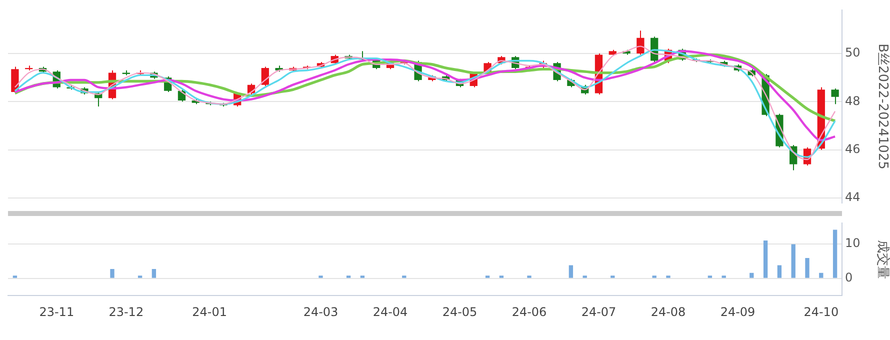 This screenshot has width=890, height=340. What do you see at coordinates (529, 311) in the screenshot?
I see `x-tick-label: 24-06` at bounding box center [529, 311].